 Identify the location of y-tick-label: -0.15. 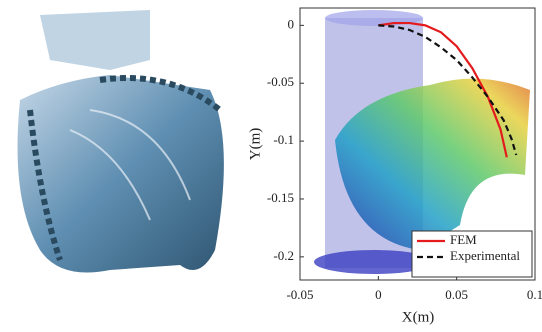
(280, 197).